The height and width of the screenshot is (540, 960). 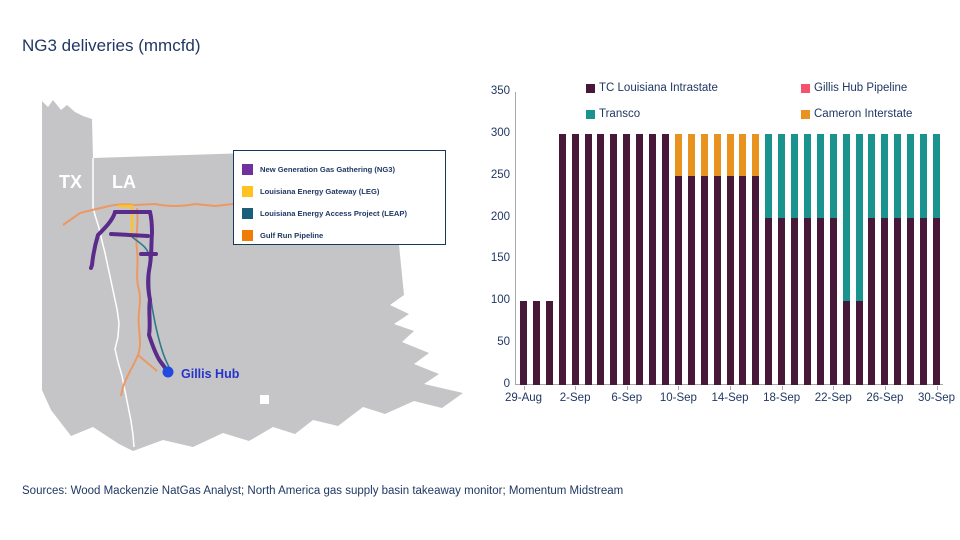 What do you see at coordinates (640, 259) in the screenshot?
I see `bar-7-Sep` at bounding box center [640, 259].